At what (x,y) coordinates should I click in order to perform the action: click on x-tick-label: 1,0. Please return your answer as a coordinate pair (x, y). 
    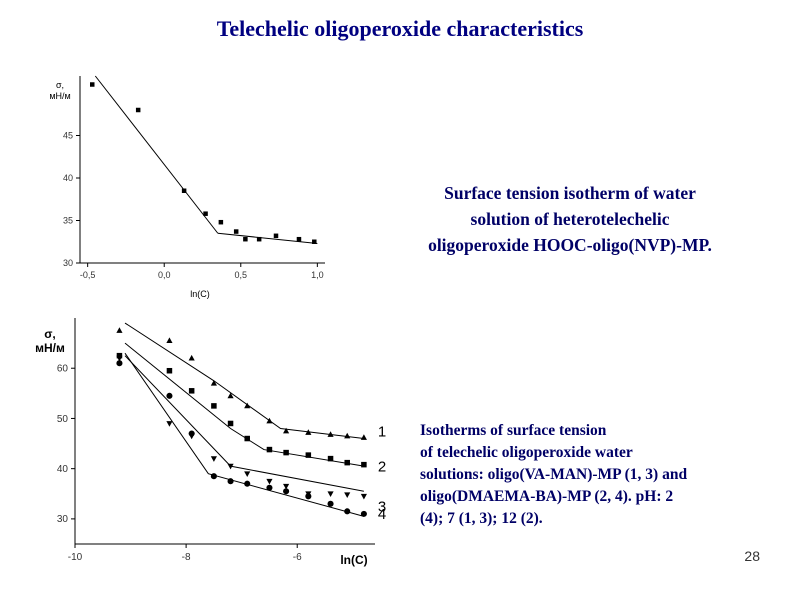
    Looking at the image, I should click on (317, 275).